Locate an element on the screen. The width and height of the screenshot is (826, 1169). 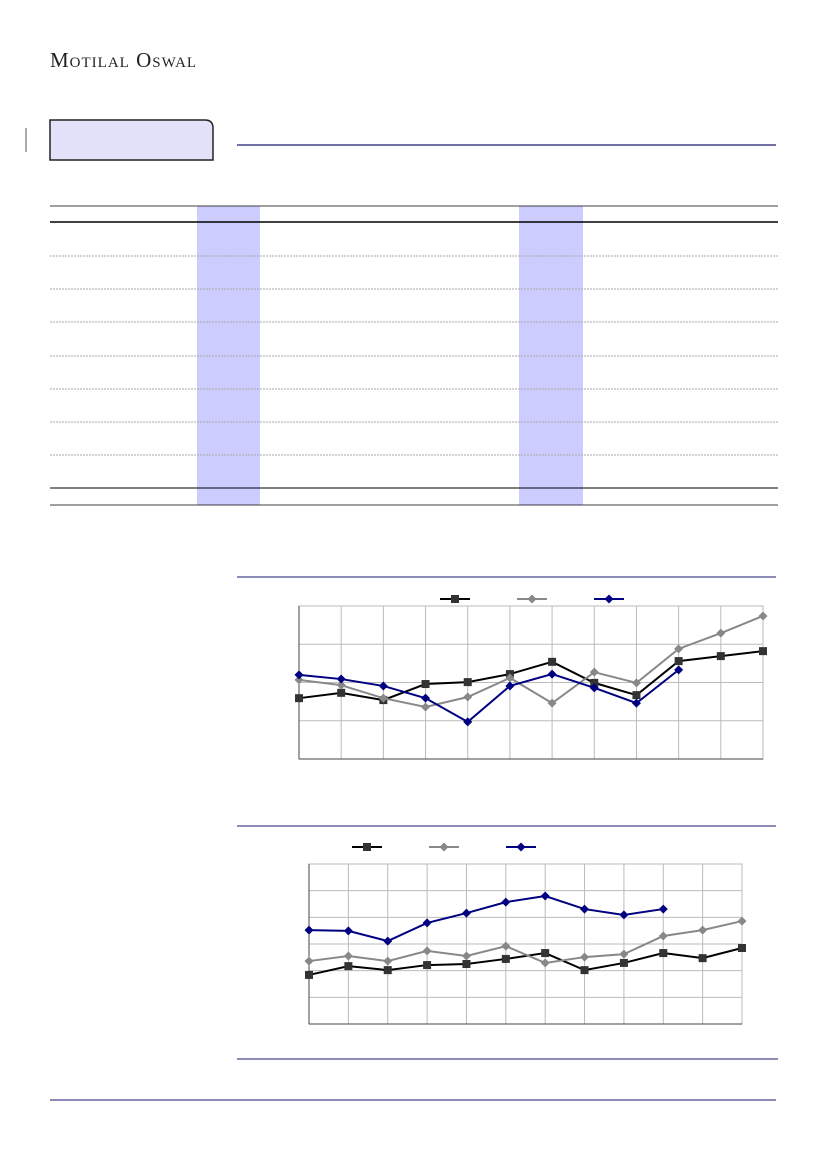
brand: Motilal Oswal is located at coordinates (123, 60).